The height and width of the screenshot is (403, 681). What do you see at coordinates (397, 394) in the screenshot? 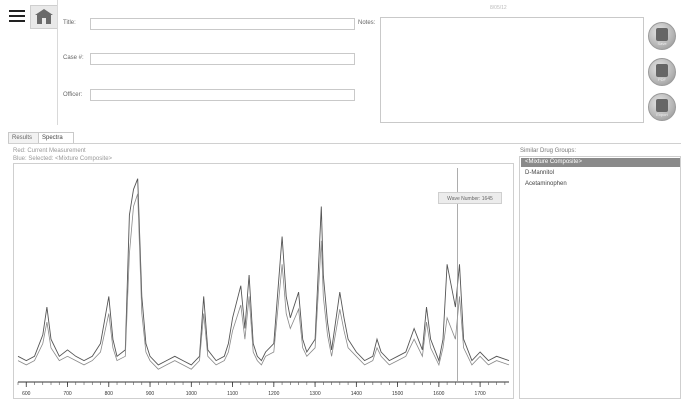
I see `x-tick-label: 1500` at bounding box center [397, 394].